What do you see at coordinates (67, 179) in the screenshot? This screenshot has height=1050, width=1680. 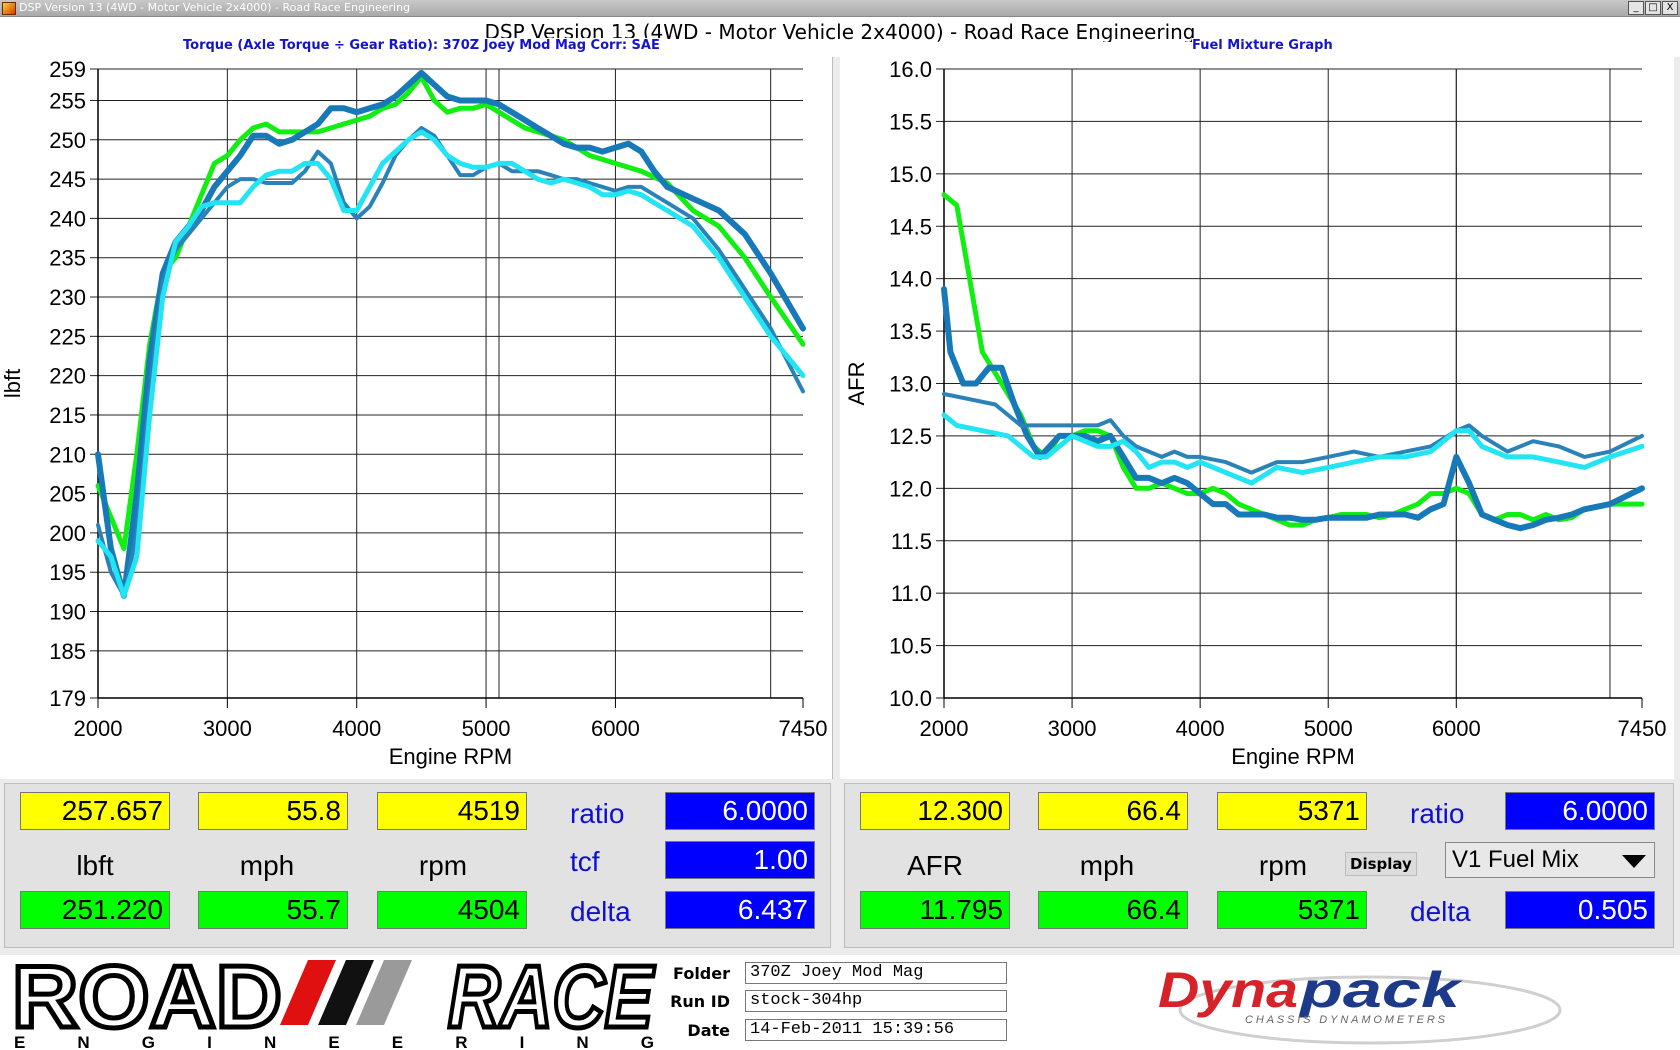 I see `y-tick-label: 245` at bounding box center [67, 179].